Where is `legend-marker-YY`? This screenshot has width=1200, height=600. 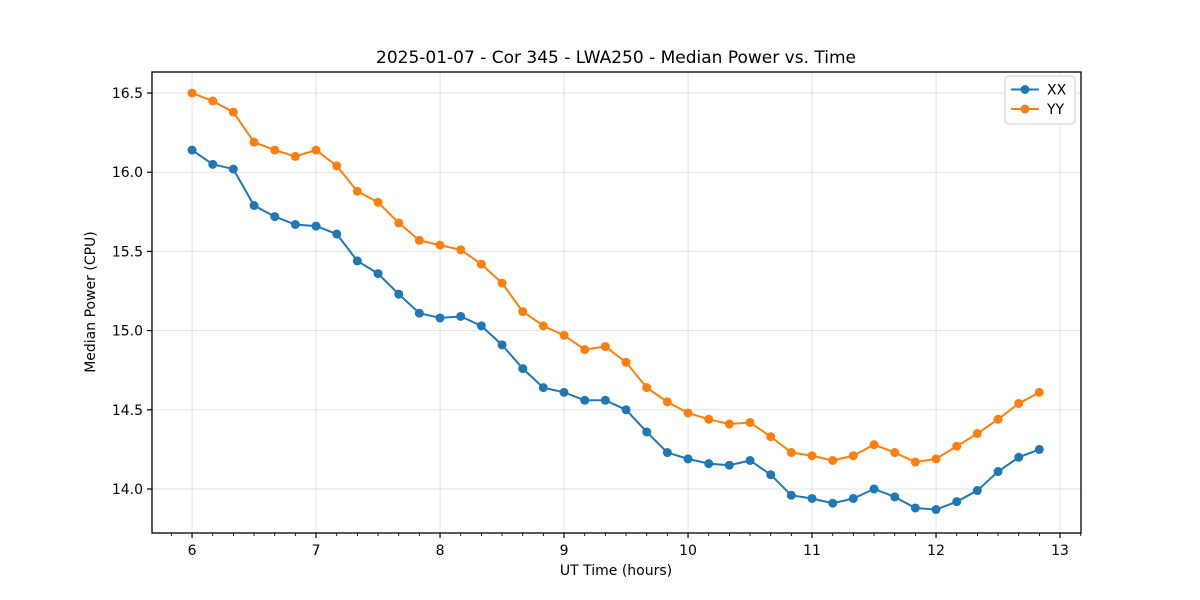 legend-marker-YY is located at coordinates (1025, 109).